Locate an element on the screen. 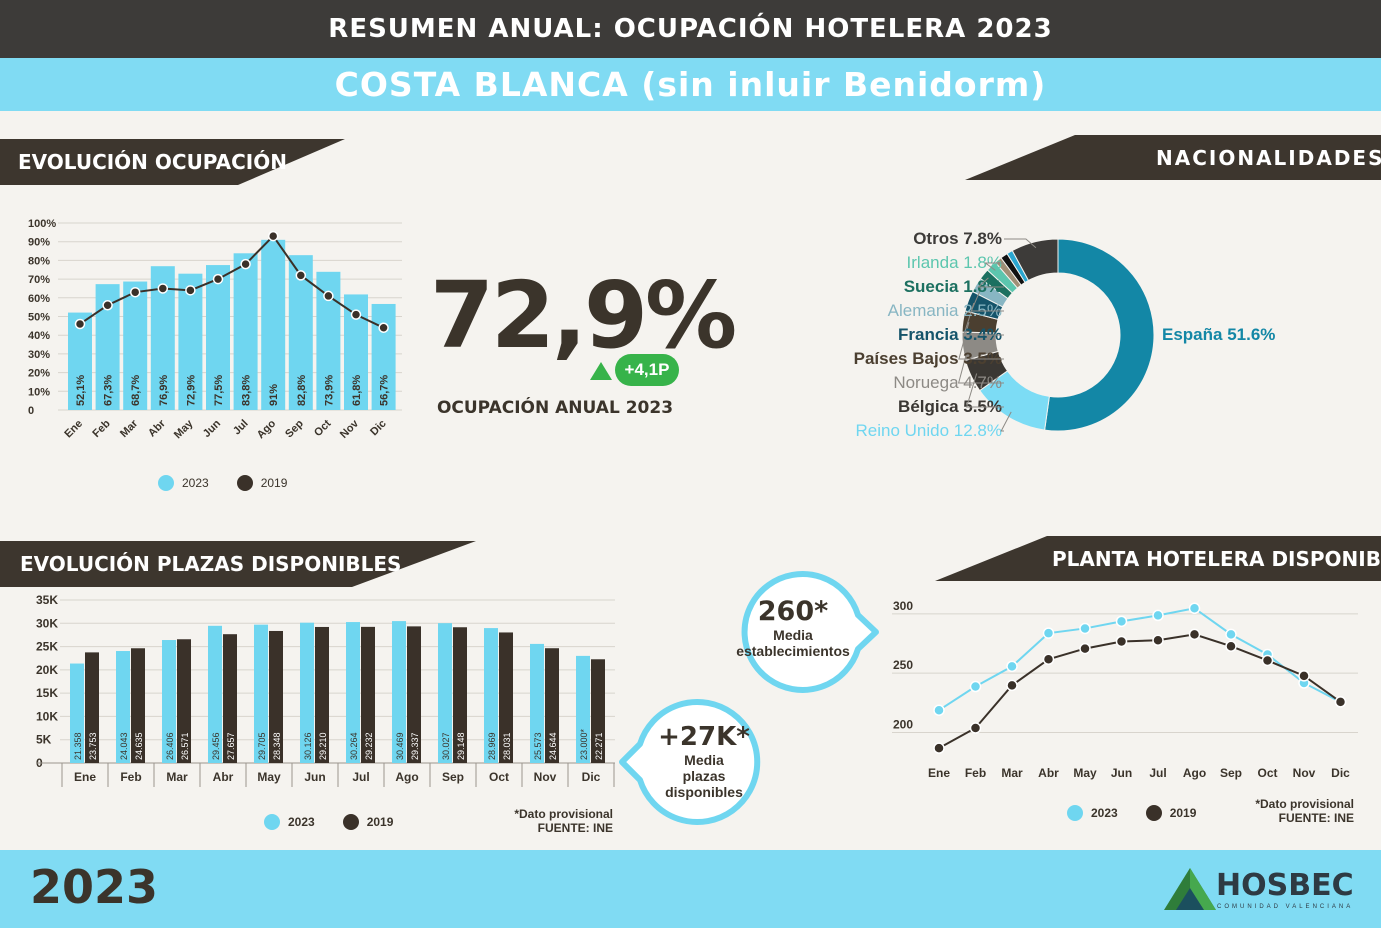  logo-wordmark: HOSBEC is located at coordinates (1285, 885).